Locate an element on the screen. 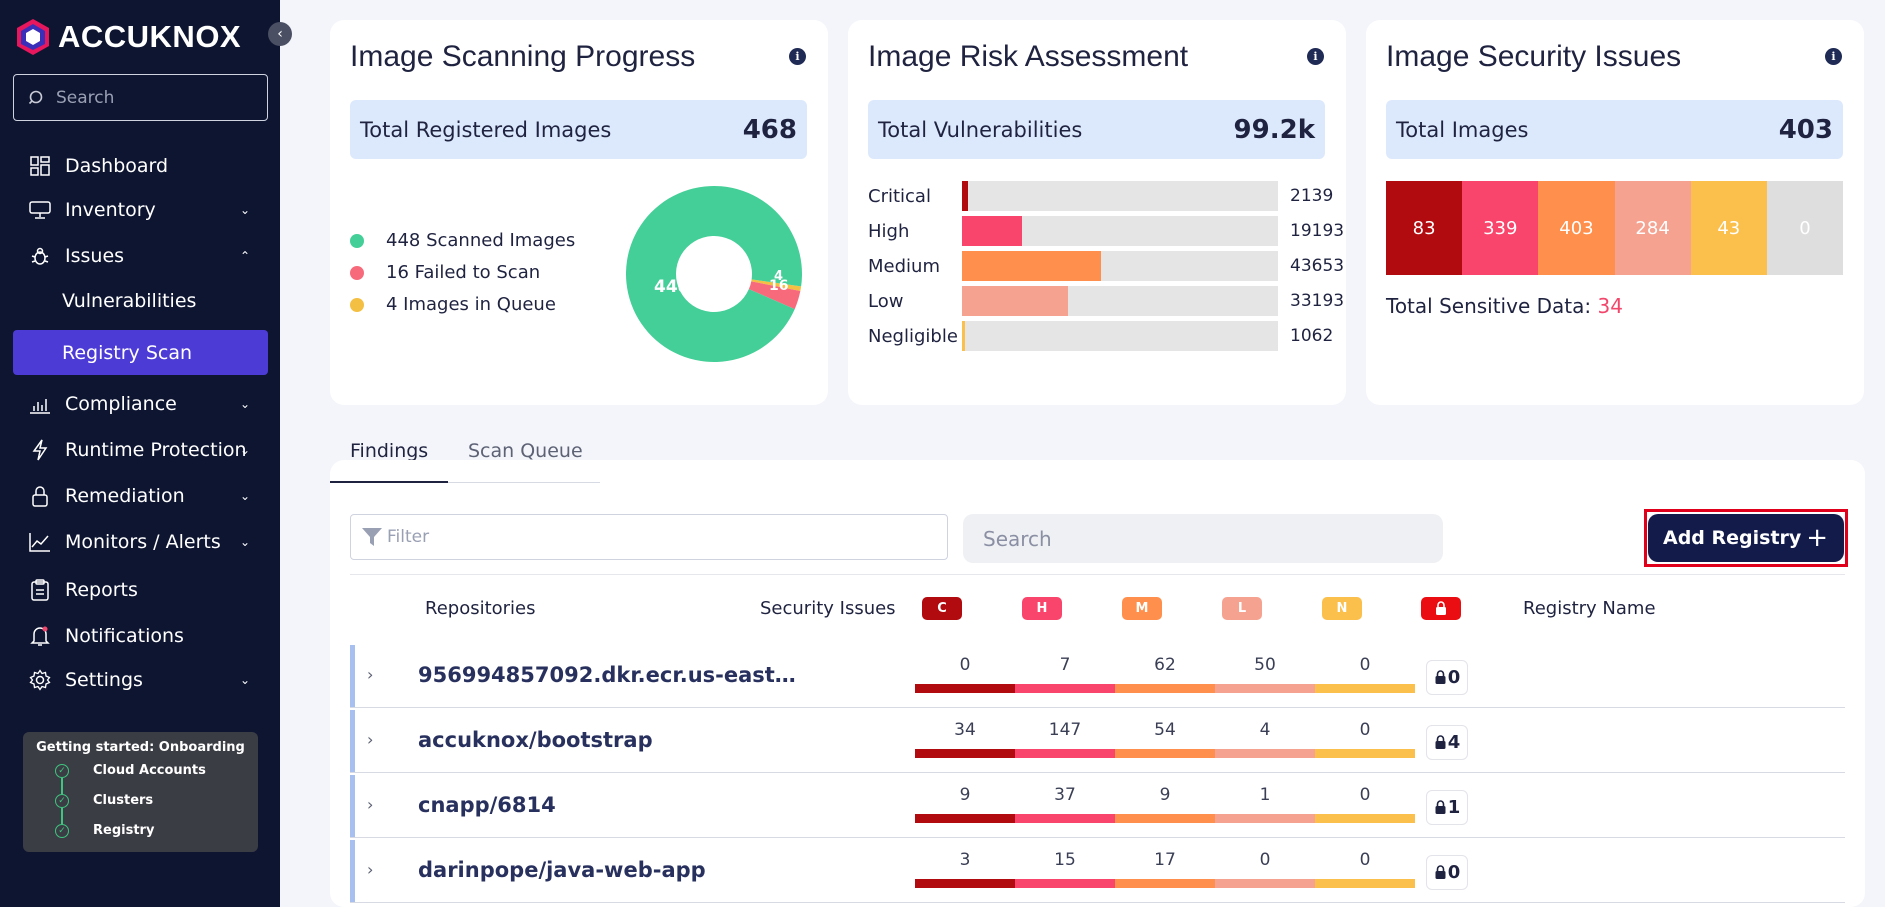  risk-row-negligible: Negligible 1062 is located at coordinates (1108, 336).